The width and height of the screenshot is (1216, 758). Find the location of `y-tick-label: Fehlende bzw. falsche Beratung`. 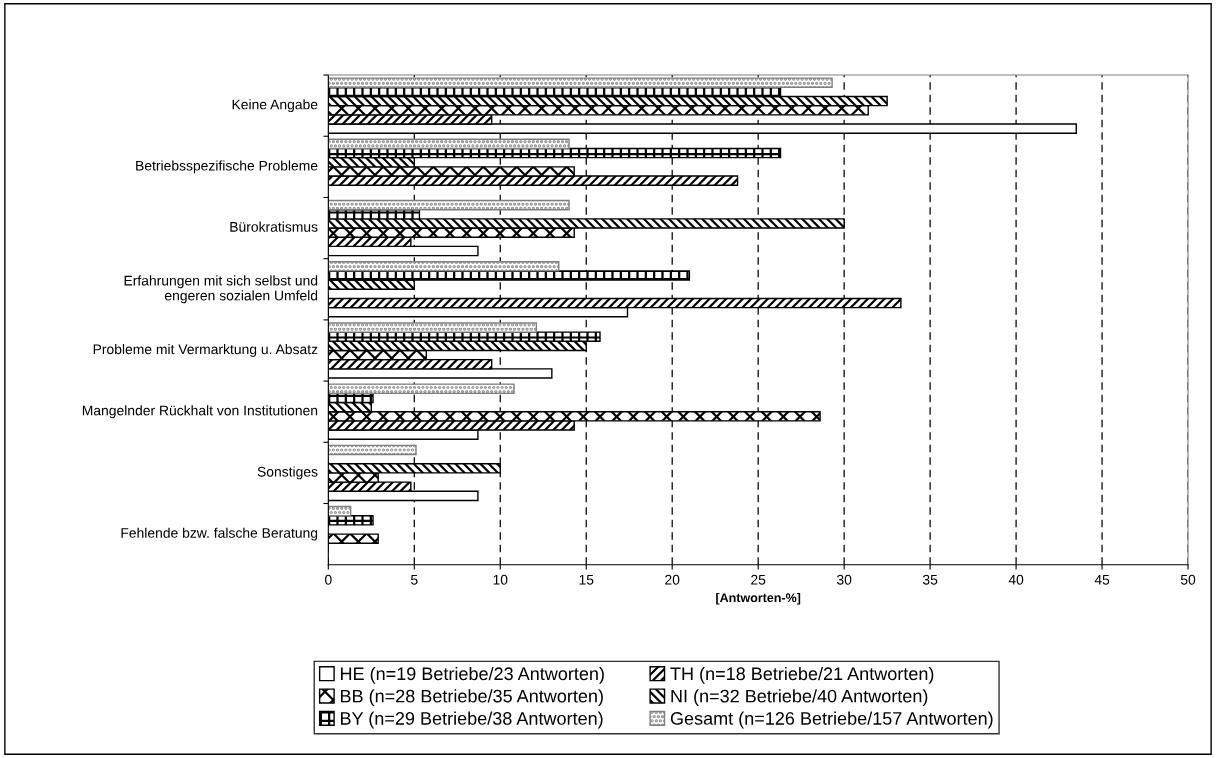

y-tick-label: Fehlende bzw. falsche Beratung is located at coordinates (219, 534).